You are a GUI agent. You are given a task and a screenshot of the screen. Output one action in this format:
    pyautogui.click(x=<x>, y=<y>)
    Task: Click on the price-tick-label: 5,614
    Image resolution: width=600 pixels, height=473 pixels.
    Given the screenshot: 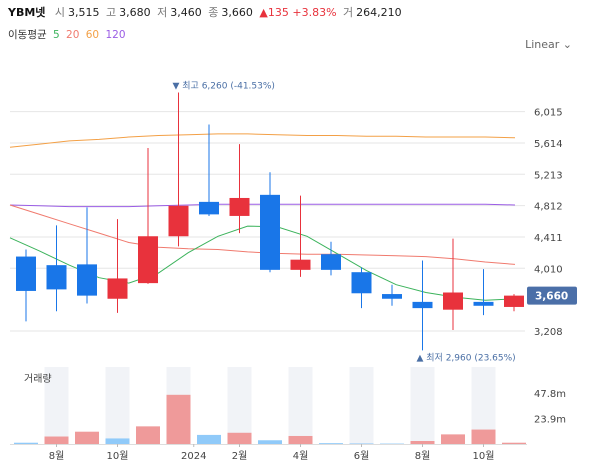 What is the action you would take?
    pyautogui.click(x=548, y=144)
    